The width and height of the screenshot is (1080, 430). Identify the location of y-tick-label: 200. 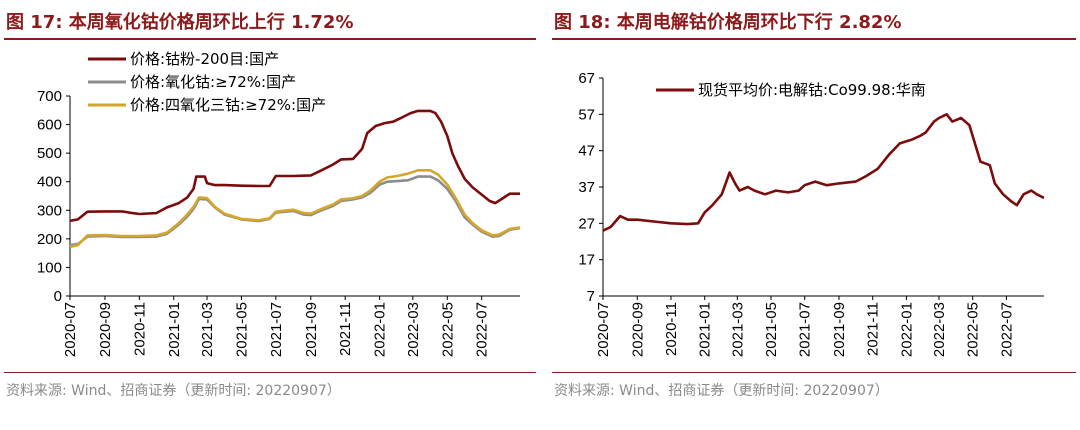
(49, 239).